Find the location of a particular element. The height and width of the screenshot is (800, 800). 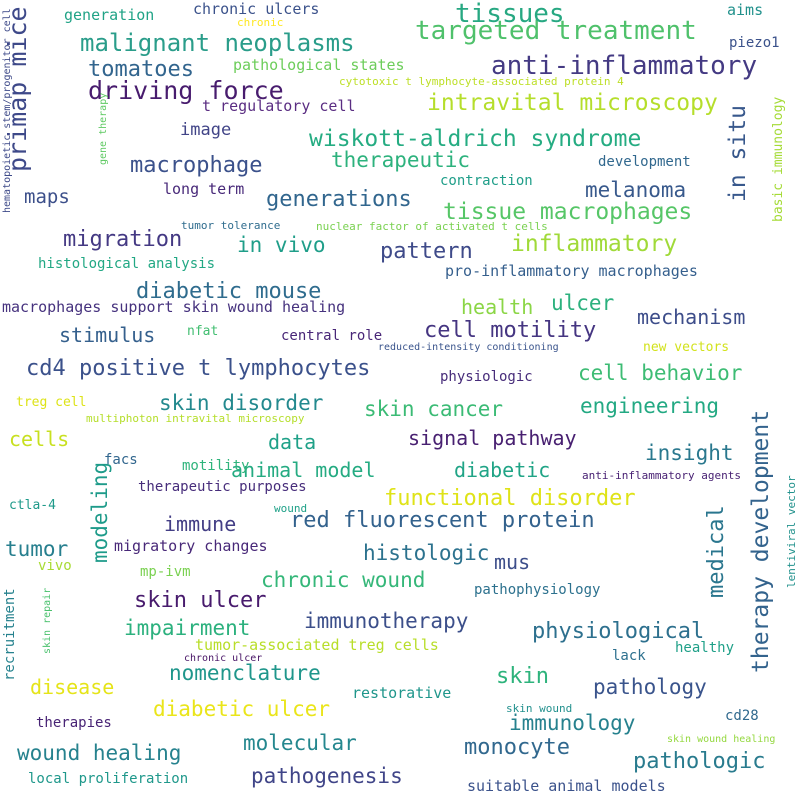

word: therapies is located at coordinates (74, 723).